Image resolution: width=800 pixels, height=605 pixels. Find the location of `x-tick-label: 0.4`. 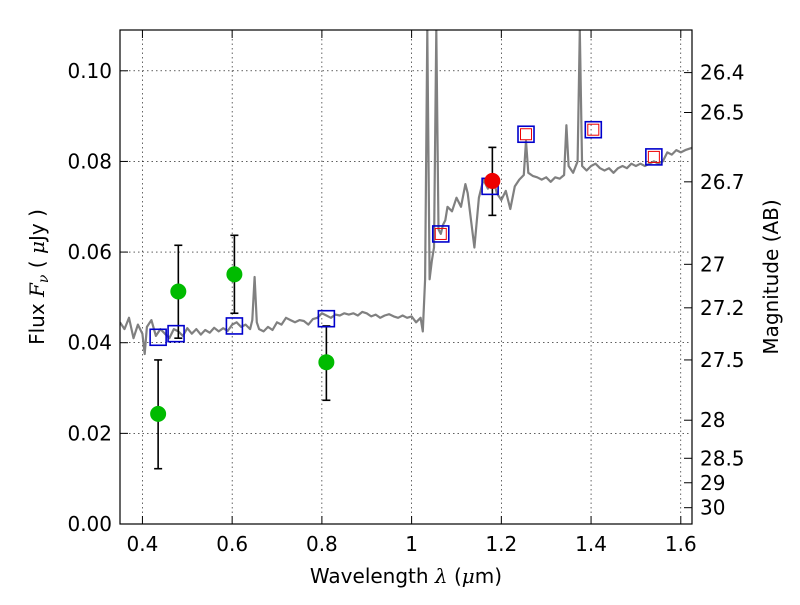

x-tick-label: 0.4 is located at coordinates (143, 544).